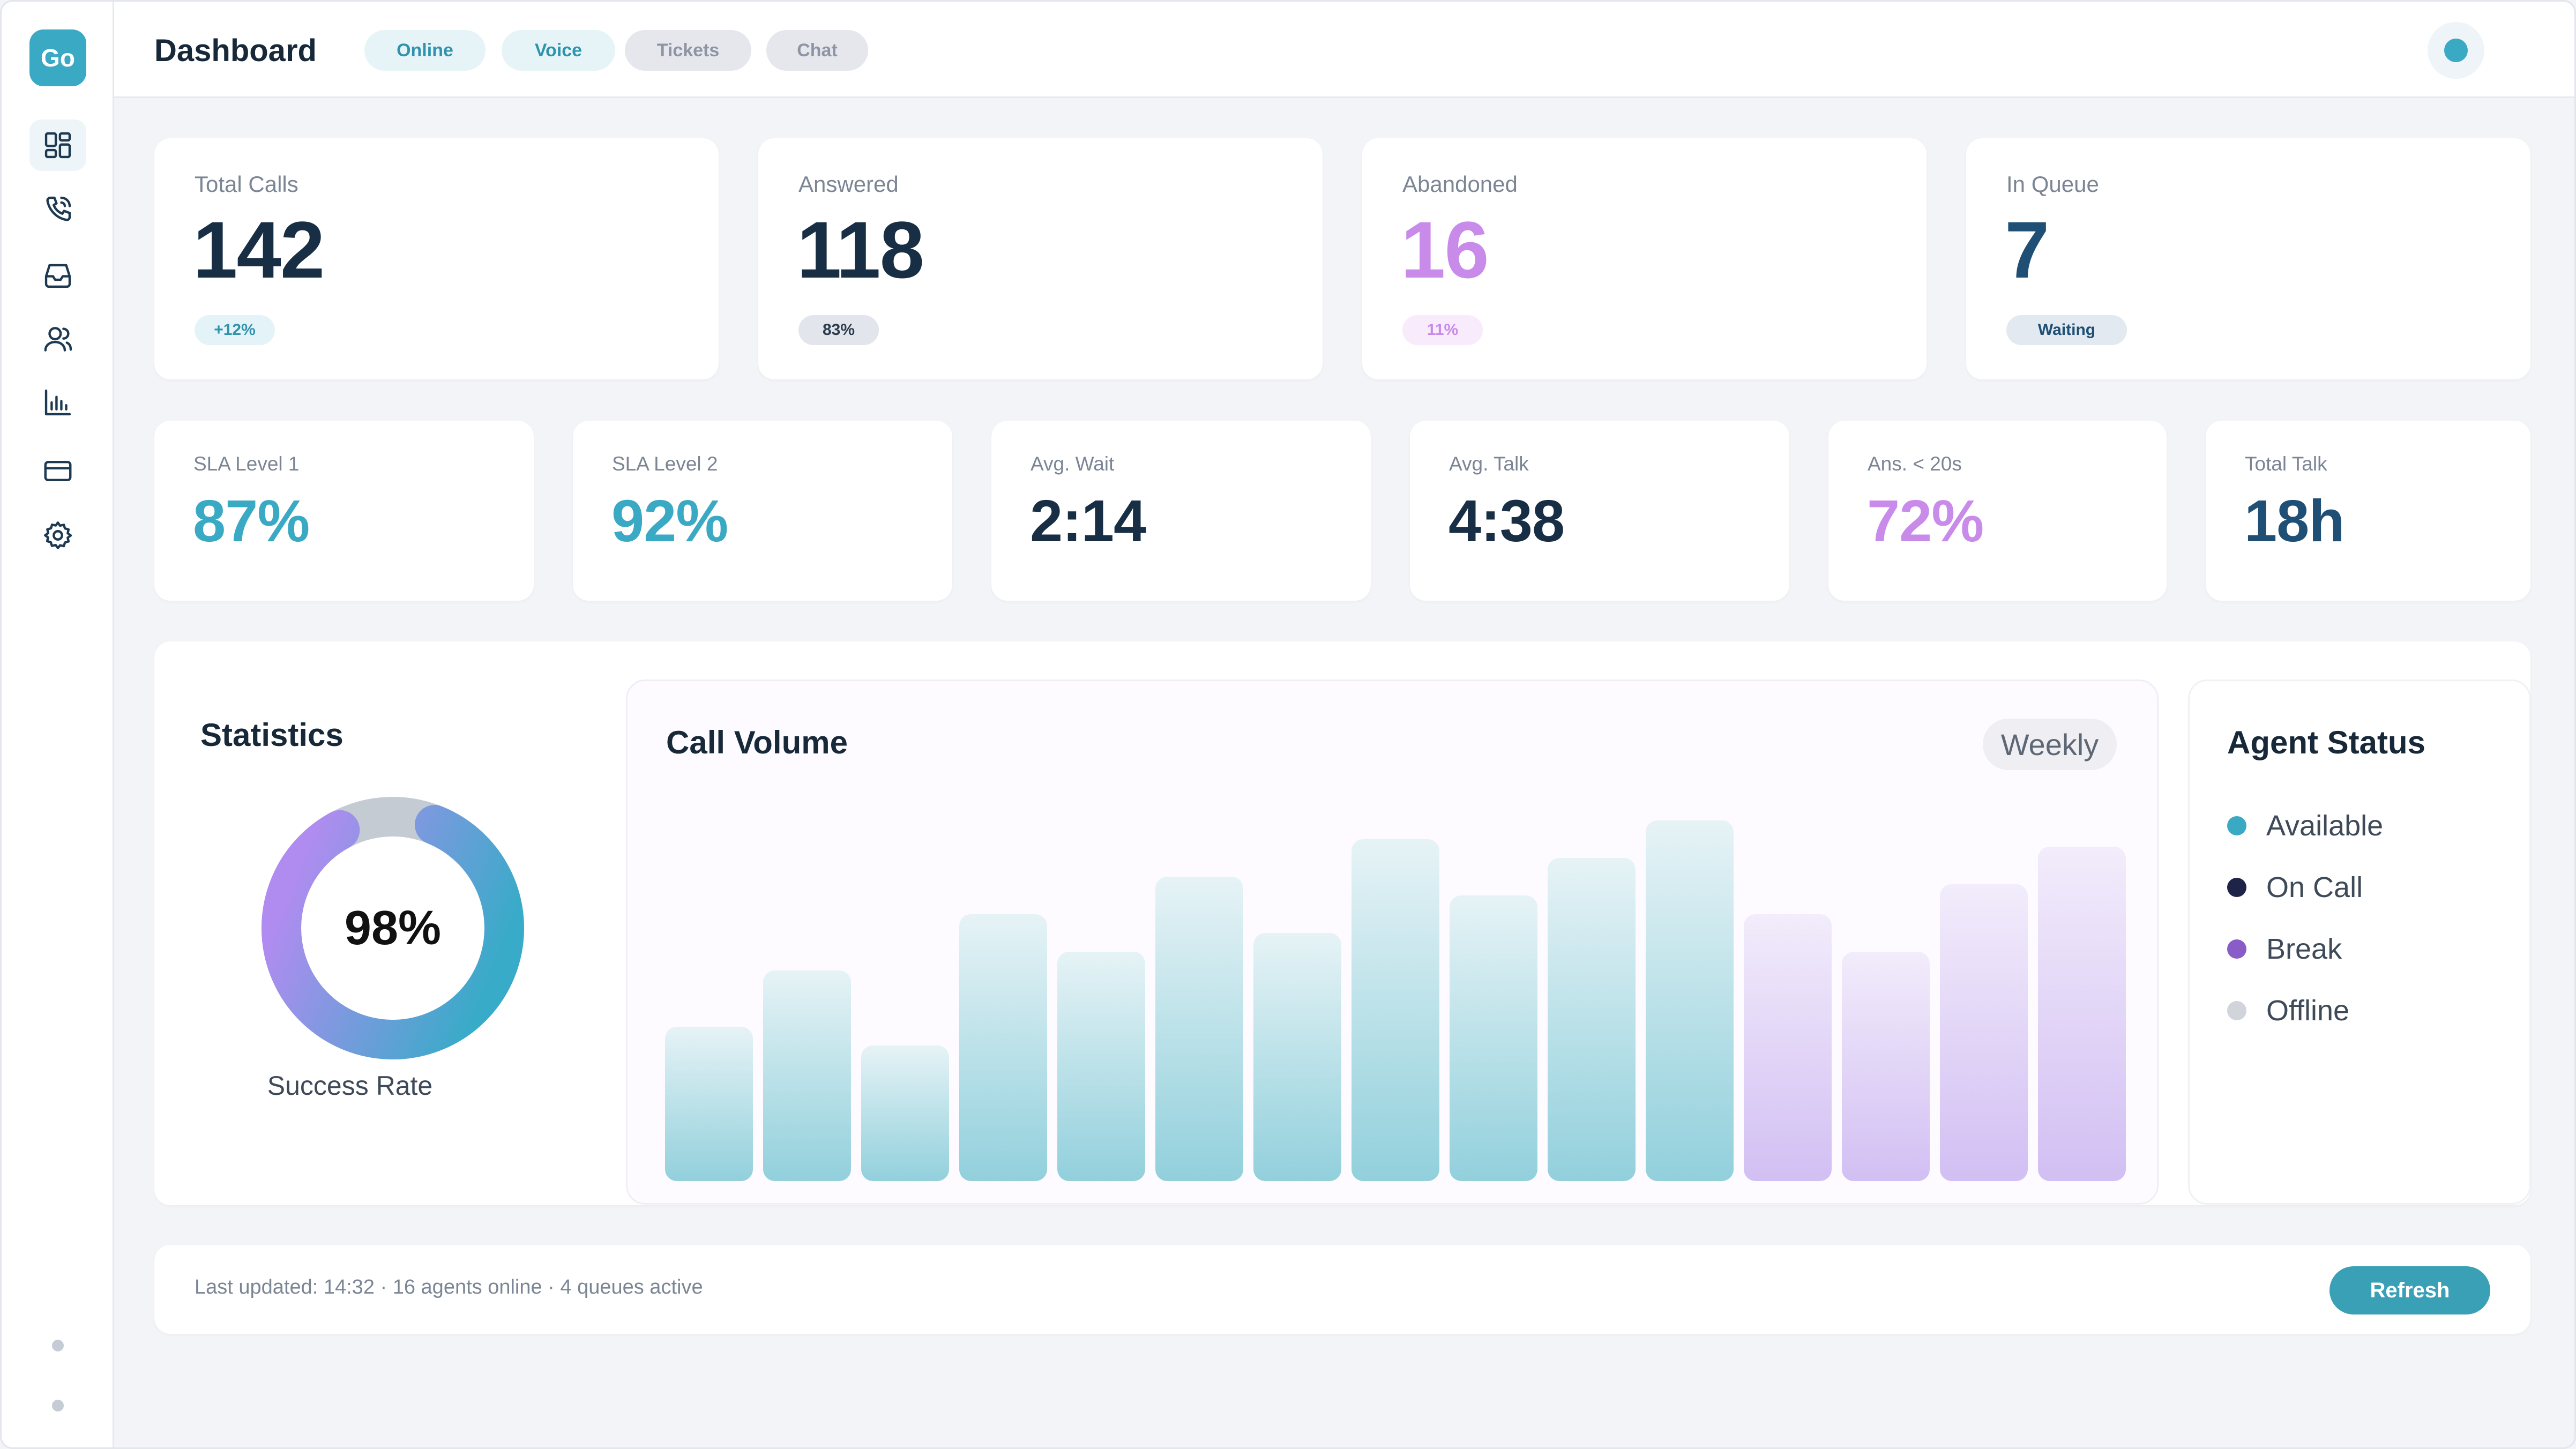  I want to click on kpi-value: 118, so click(860, 250).